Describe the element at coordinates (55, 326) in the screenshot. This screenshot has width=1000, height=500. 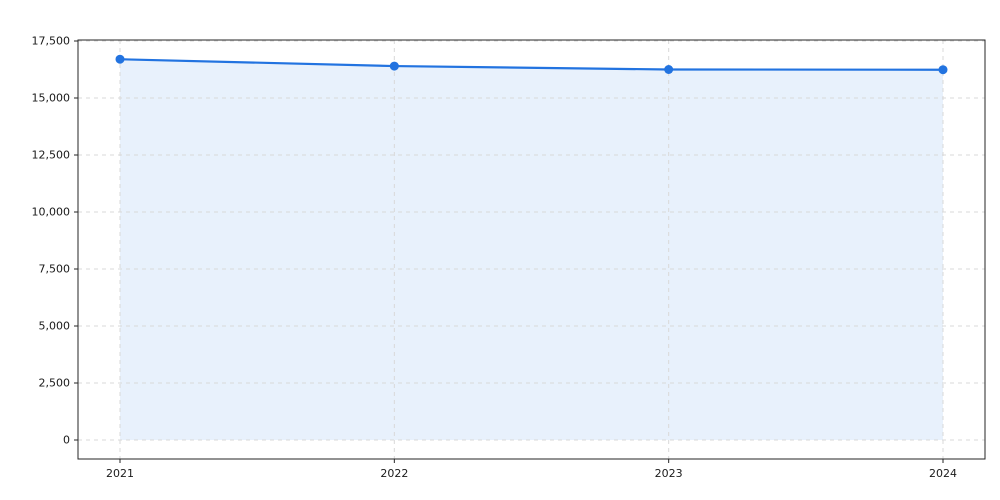
I see `y-tick-label: 5,000` at that location.